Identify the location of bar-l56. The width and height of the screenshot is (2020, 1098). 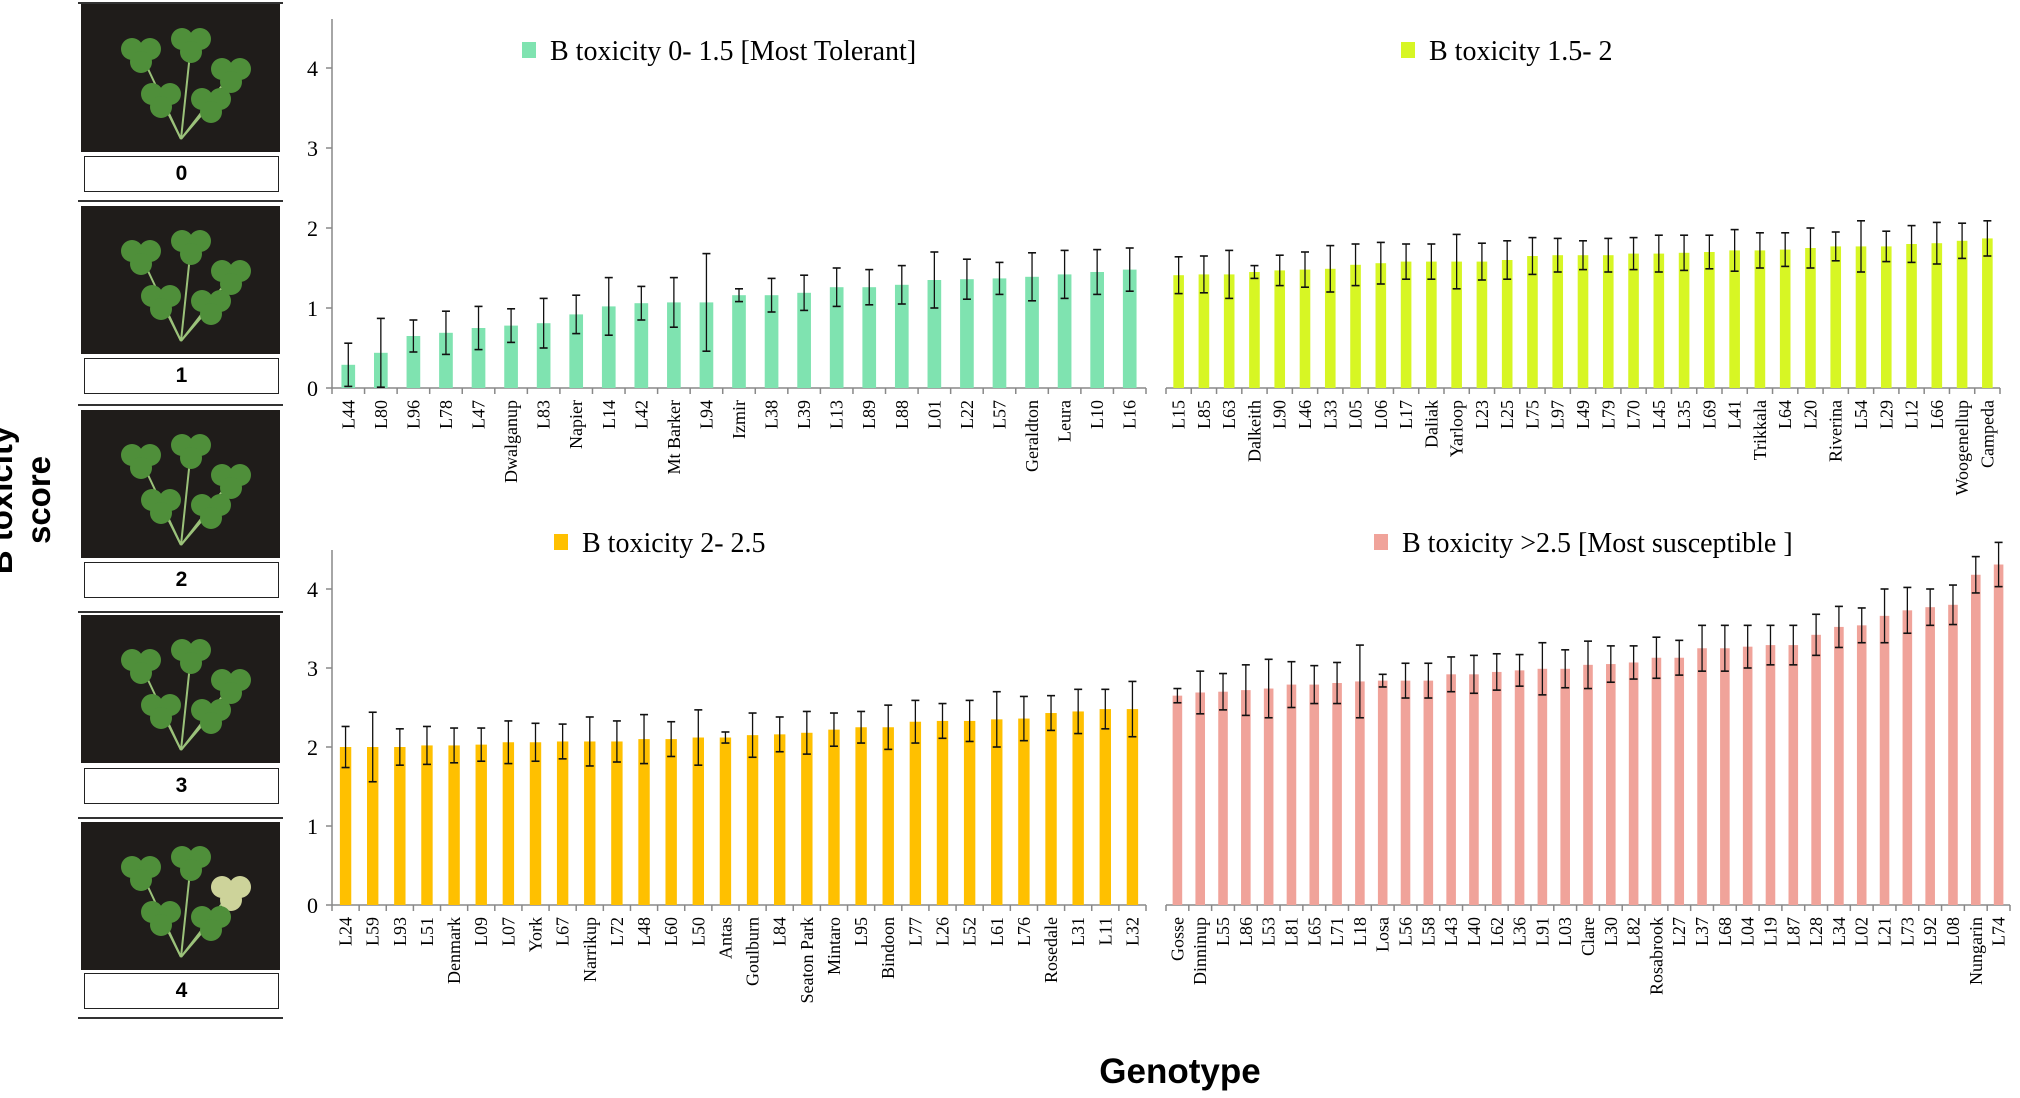
(1405, 792).